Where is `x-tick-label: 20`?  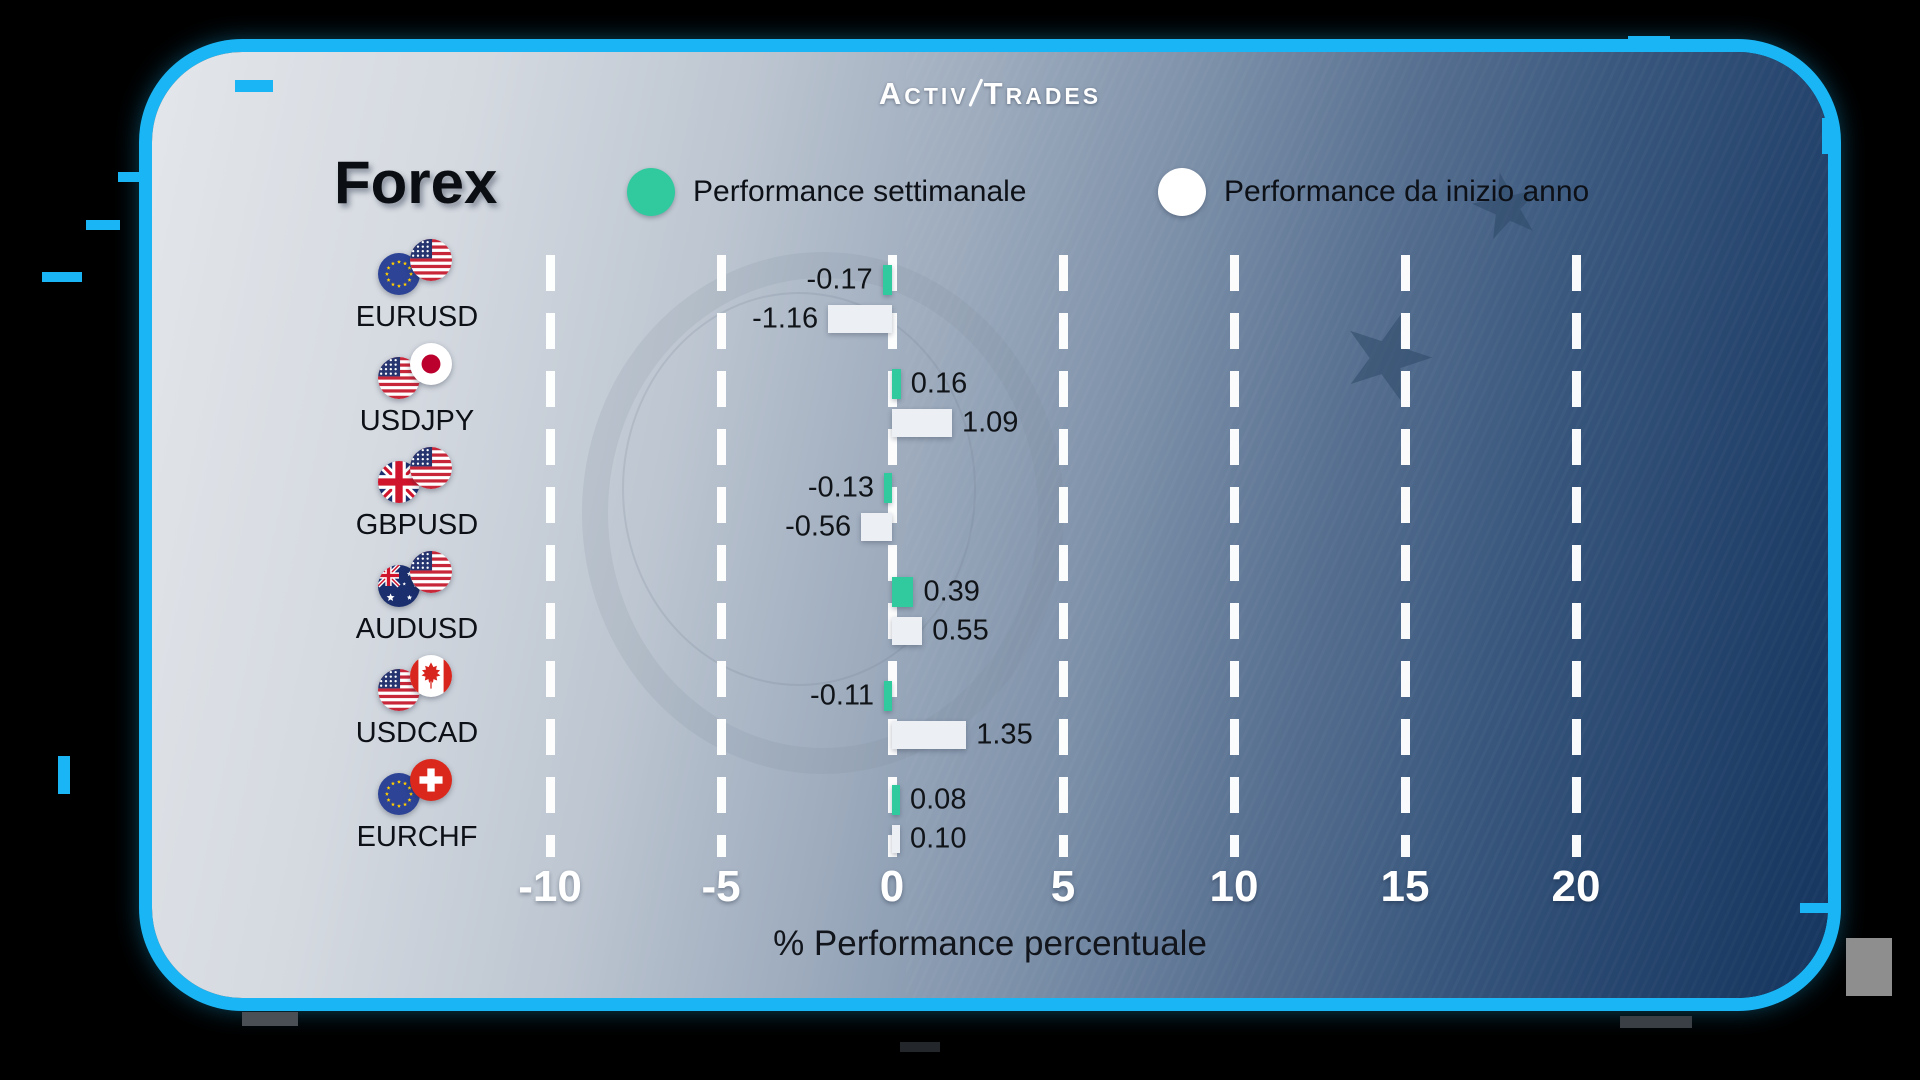
x-tick-label: 20 is located at coordinates (1576, 886).